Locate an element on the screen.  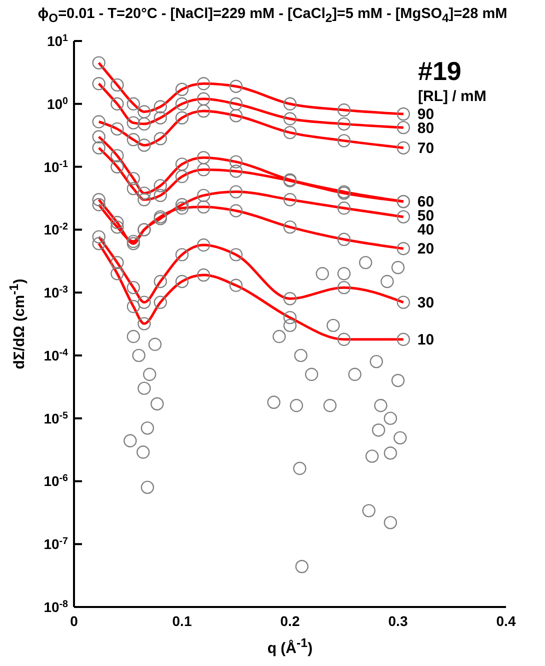
y-tick-label: 10$^{-6}$ is located at coordinates (56, 481).